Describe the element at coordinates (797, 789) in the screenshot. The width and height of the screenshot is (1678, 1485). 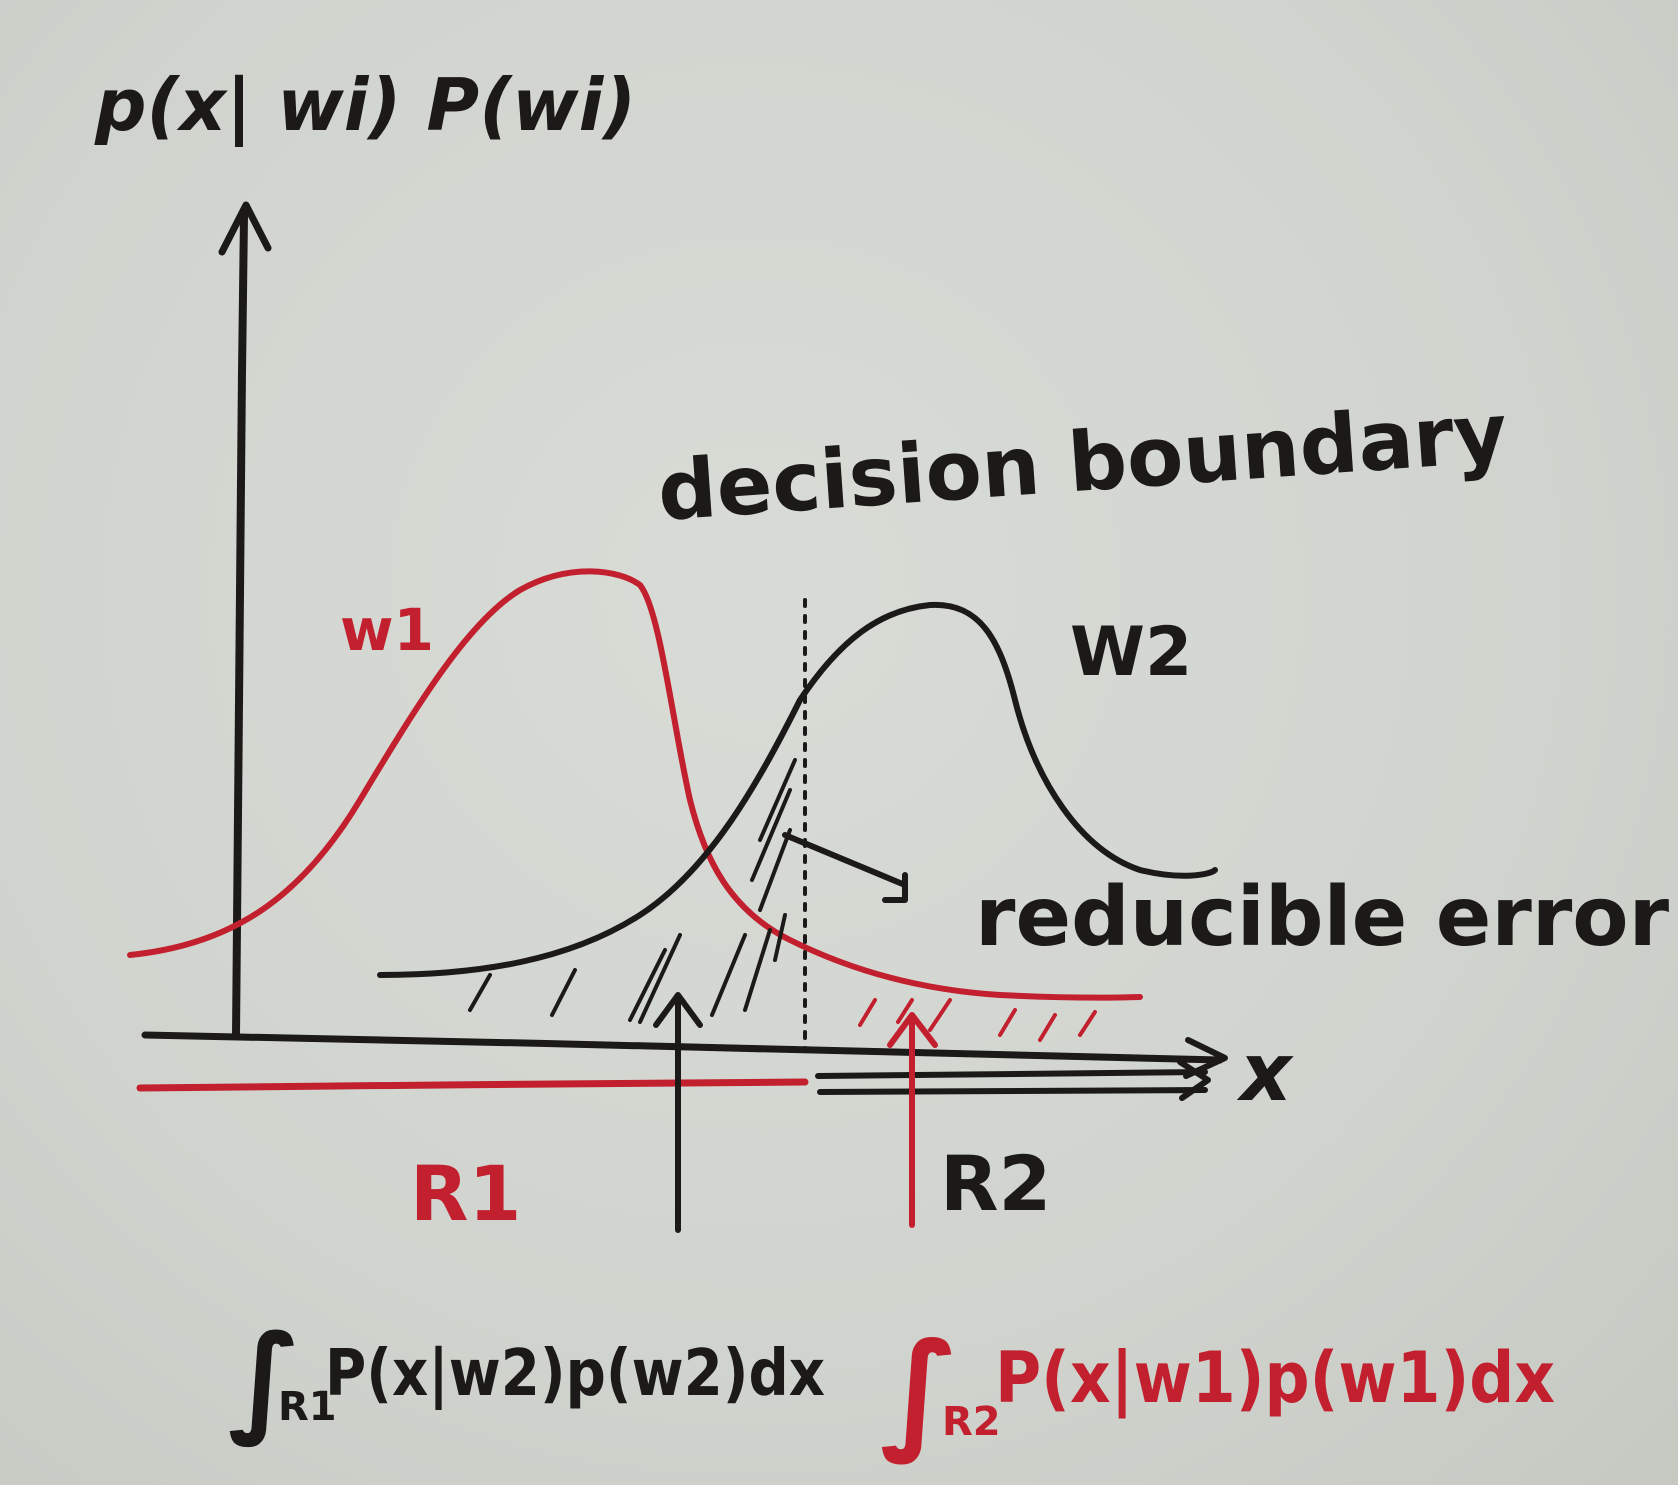
I see `curve-w2` at that location.